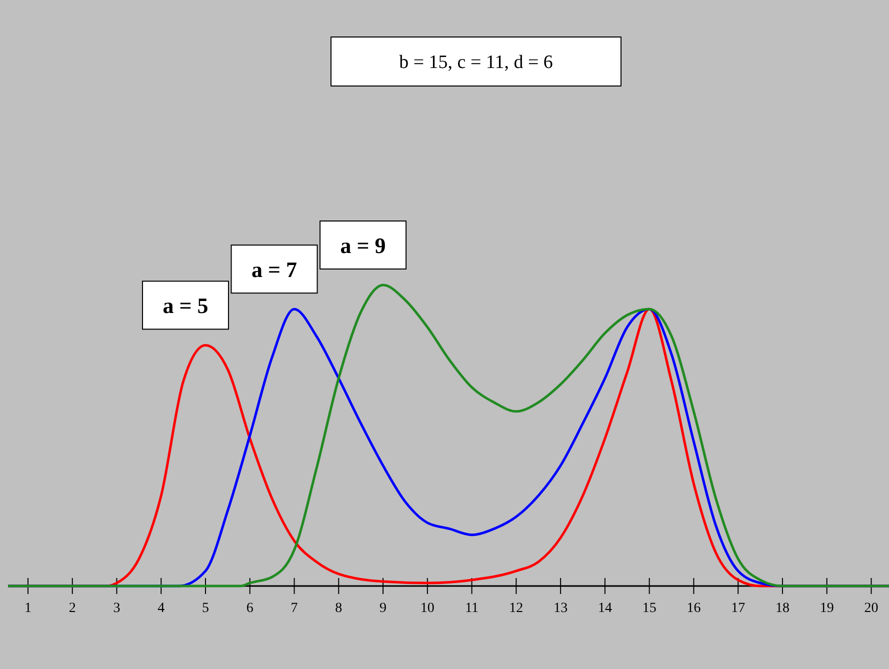  Describe the element at coordinates (116, 608) in the screenshot. I see `x-tick-label: 3` at that location.